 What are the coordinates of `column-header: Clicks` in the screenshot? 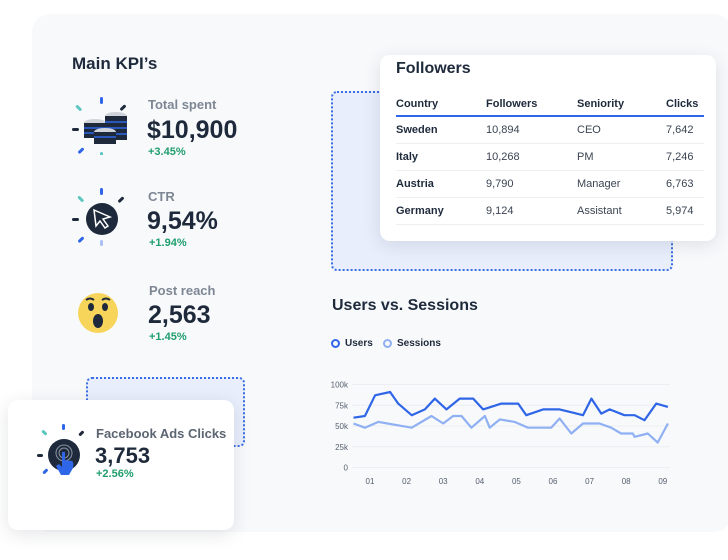 It's located at (685, 104).